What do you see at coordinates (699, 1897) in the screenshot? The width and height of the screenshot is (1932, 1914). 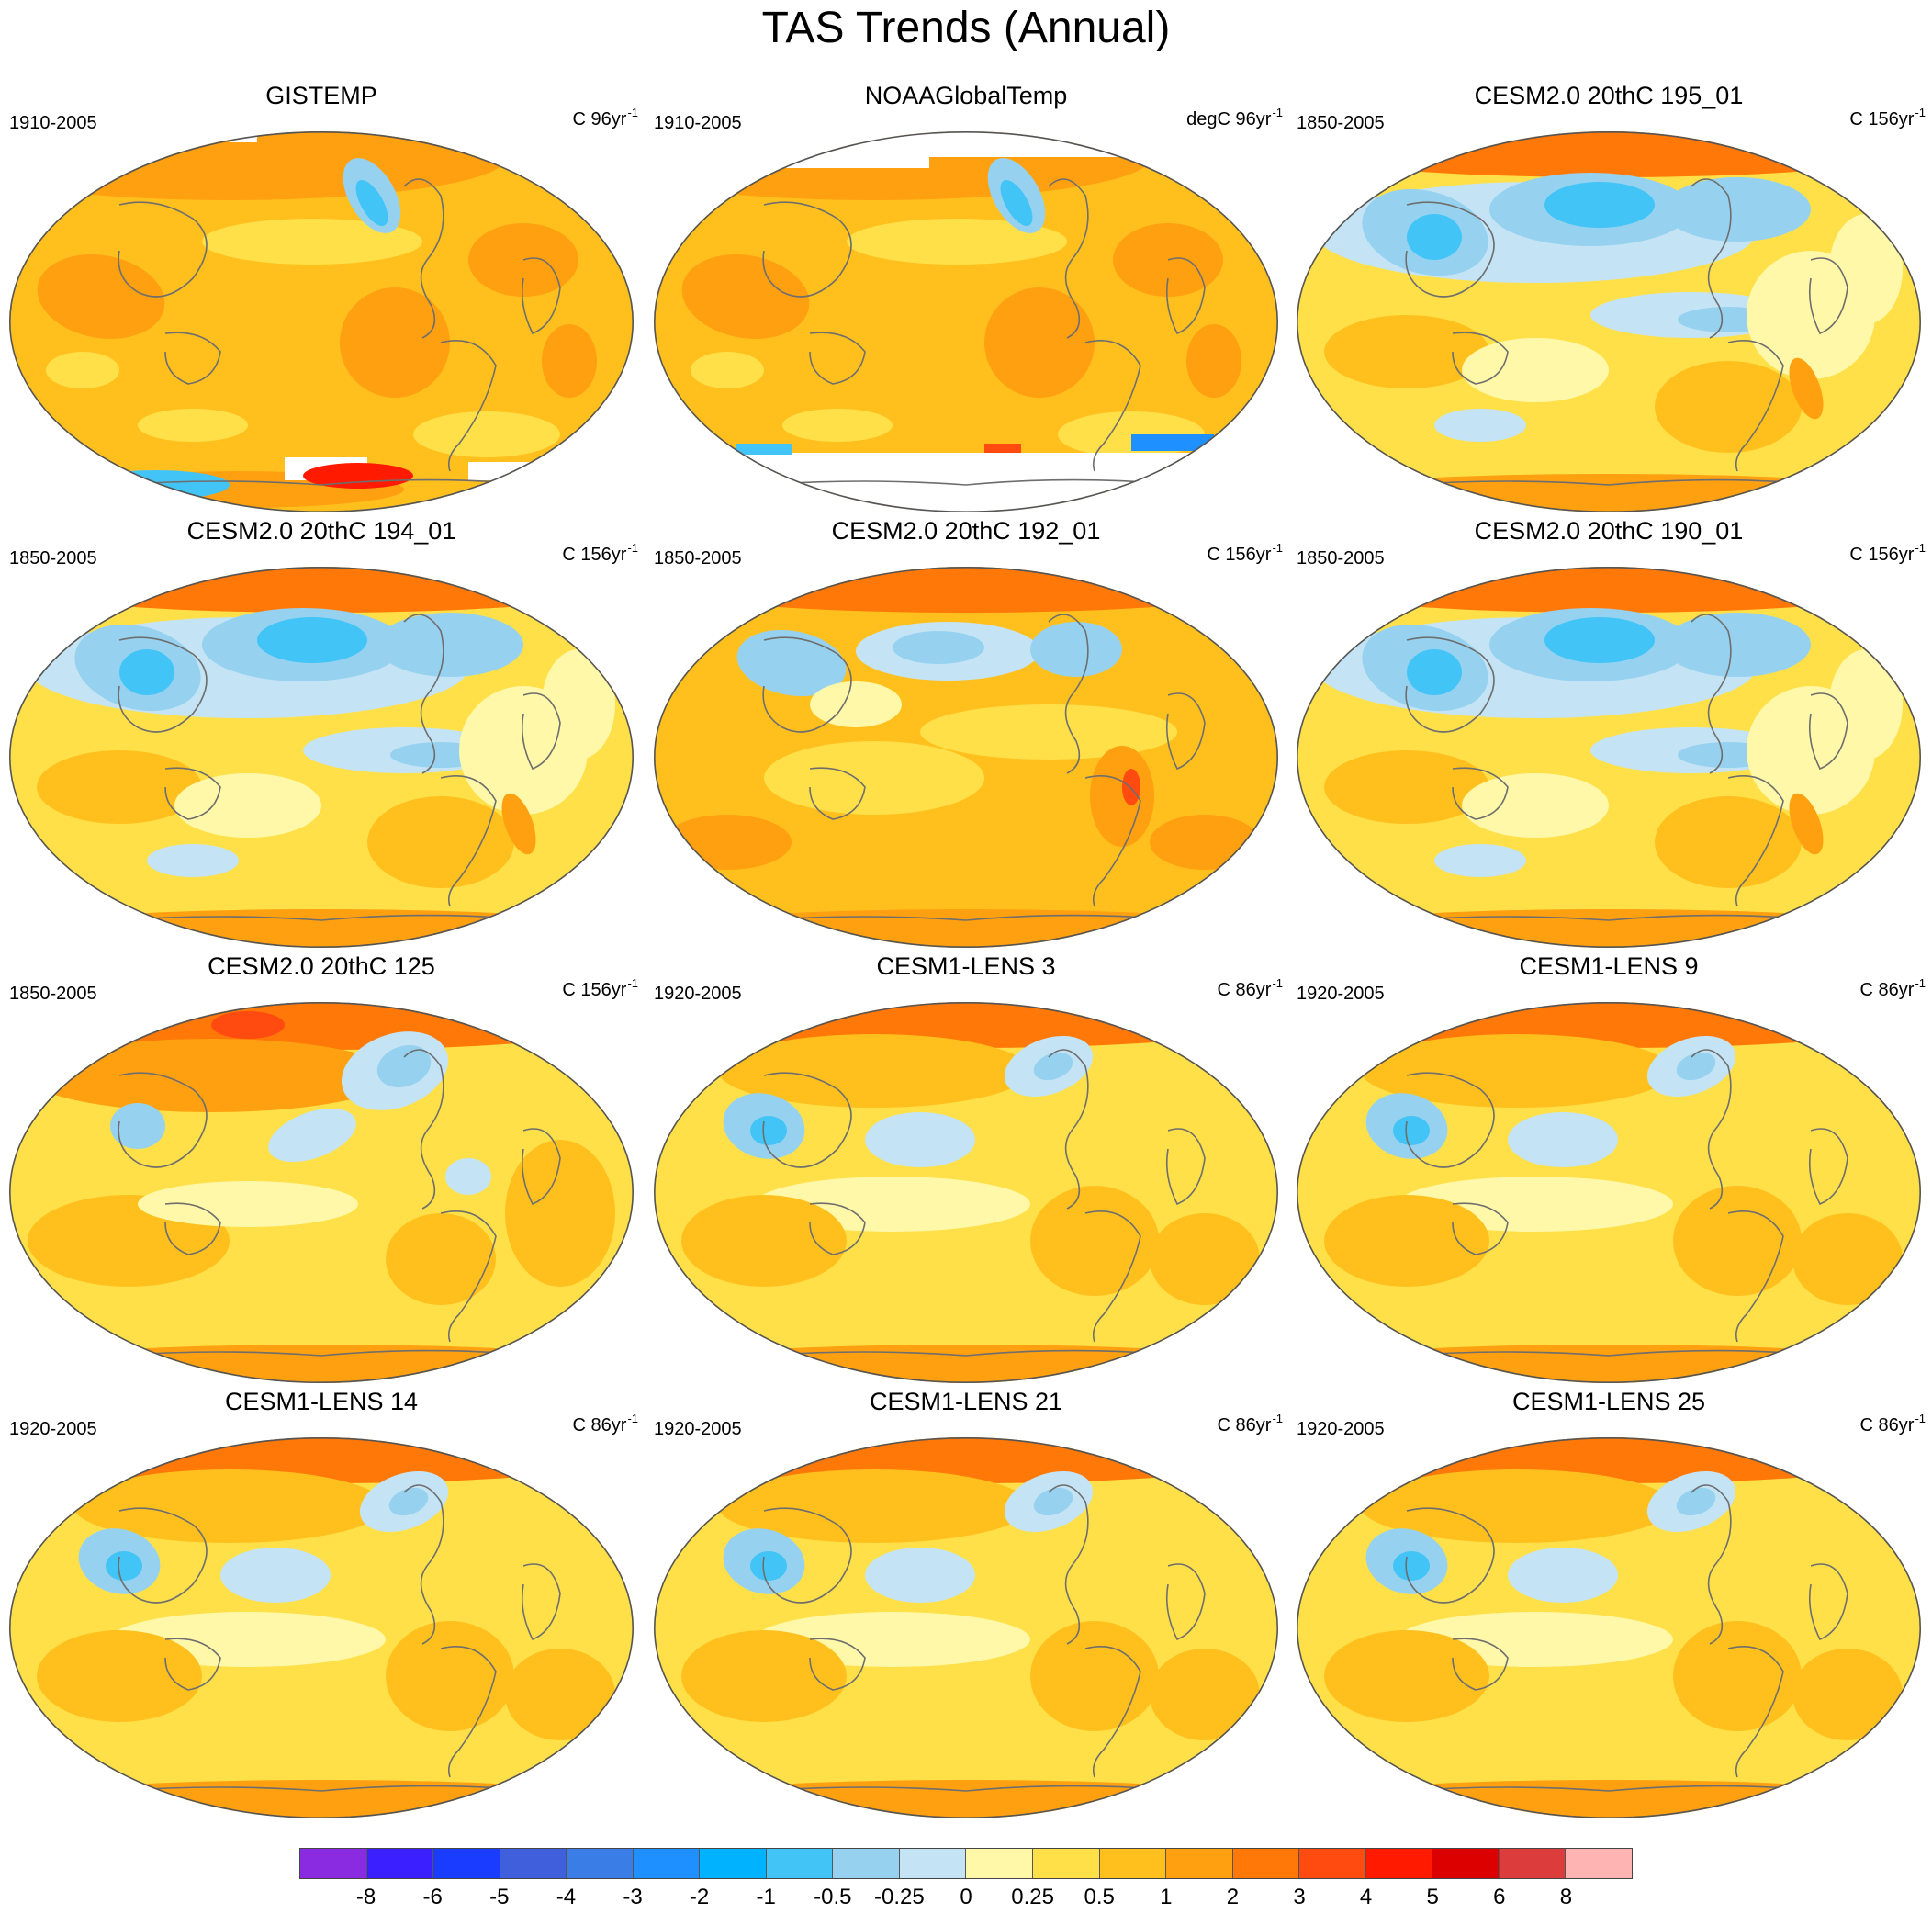 I see `colorbar-tick-label: -2` at bounding box center [699, 1897].